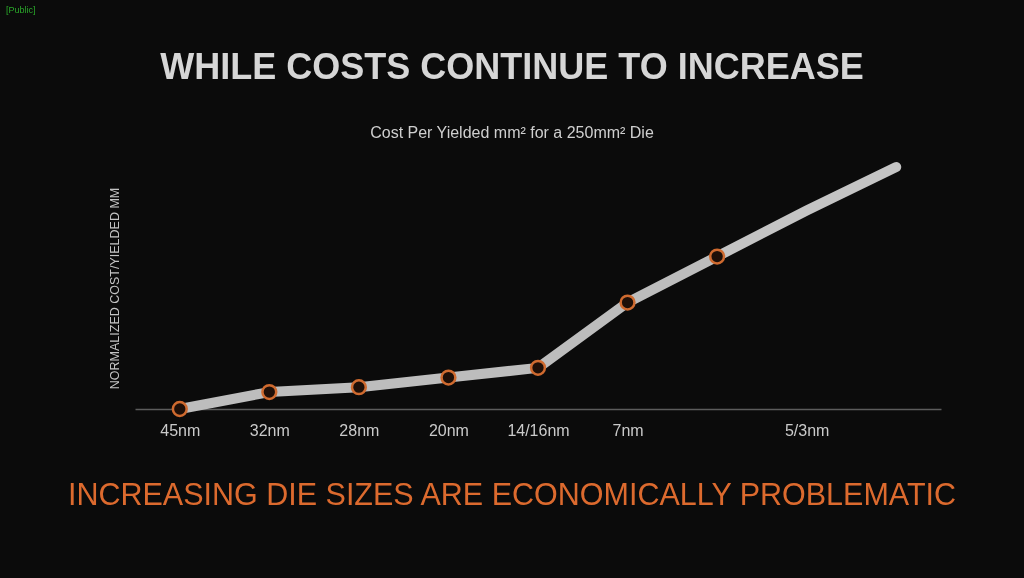  What do you see at coordinates (807, 430) in the screenshot?
I see `x-tick-label: 5/3nm` at bounding box center [807, 430].